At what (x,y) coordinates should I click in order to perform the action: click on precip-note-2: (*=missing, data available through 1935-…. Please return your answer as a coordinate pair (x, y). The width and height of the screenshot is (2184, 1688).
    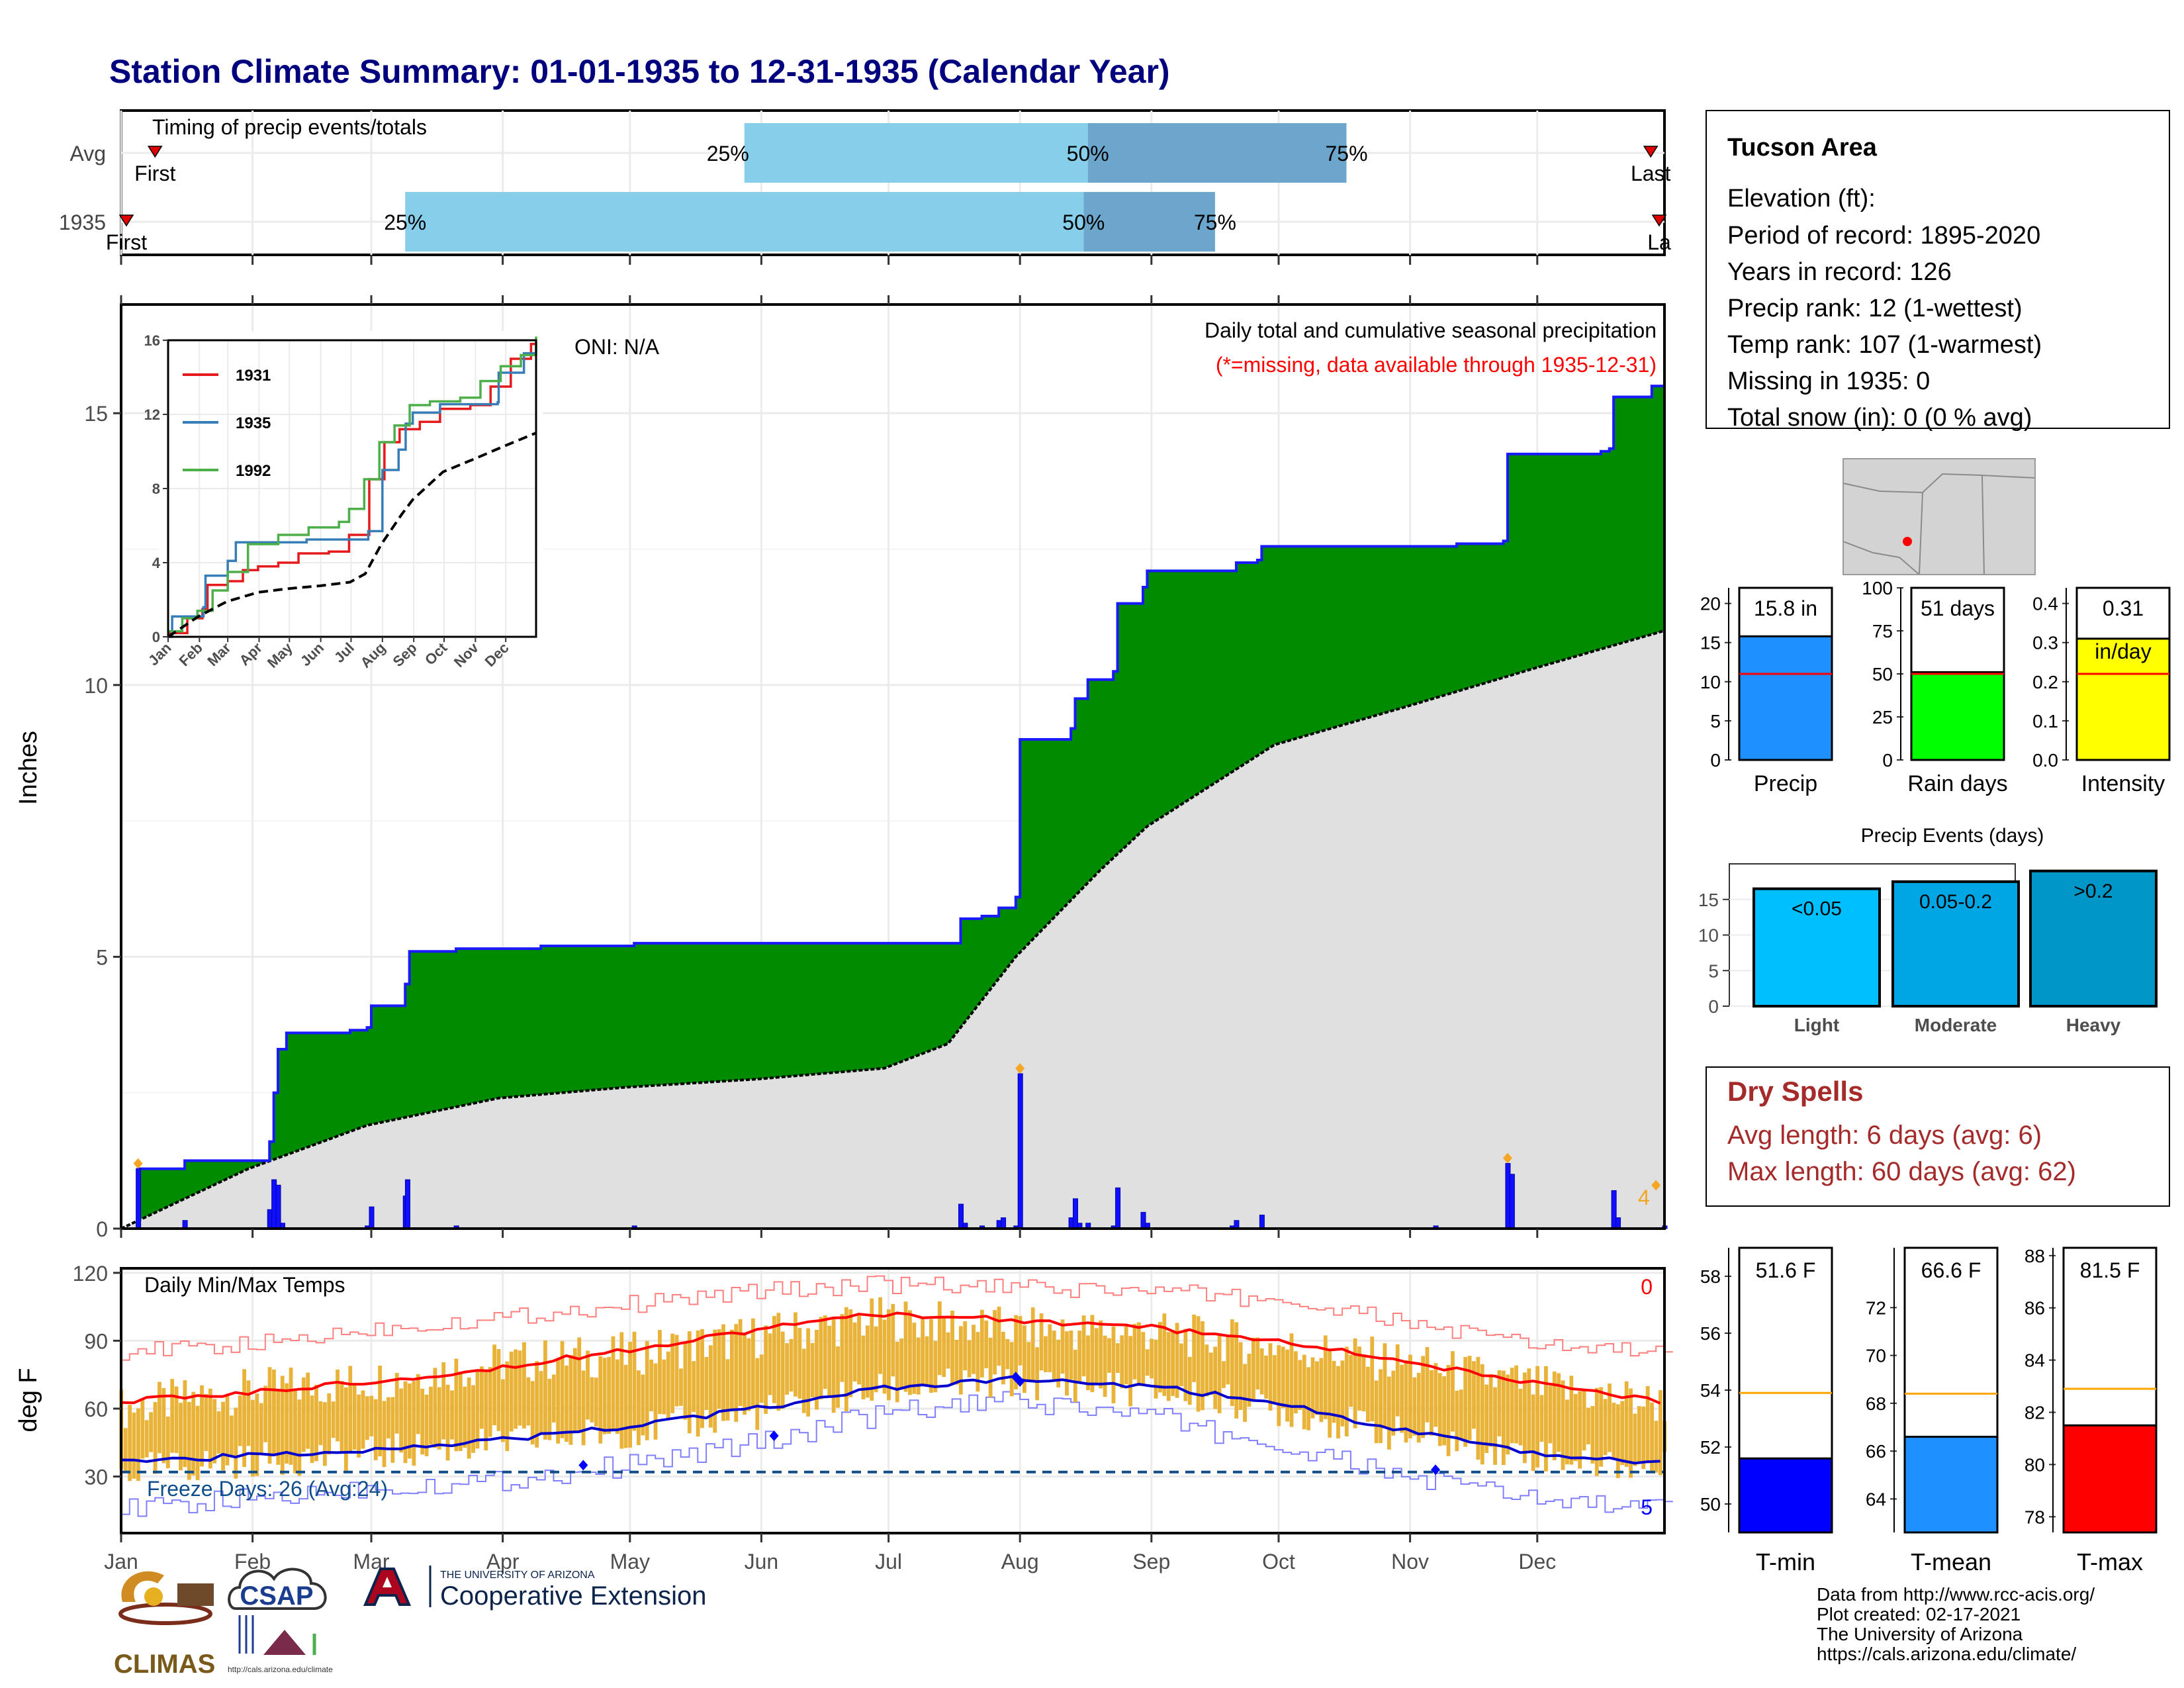
    Looking at the image, I should click on (1436, 365).